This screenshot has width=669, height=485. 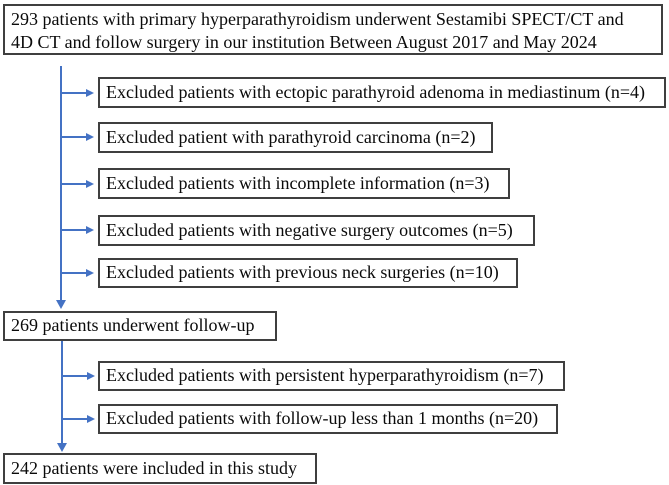 I want to click on cohort-box-included: 242 patients were included in this study, so click(x=160, y=468).